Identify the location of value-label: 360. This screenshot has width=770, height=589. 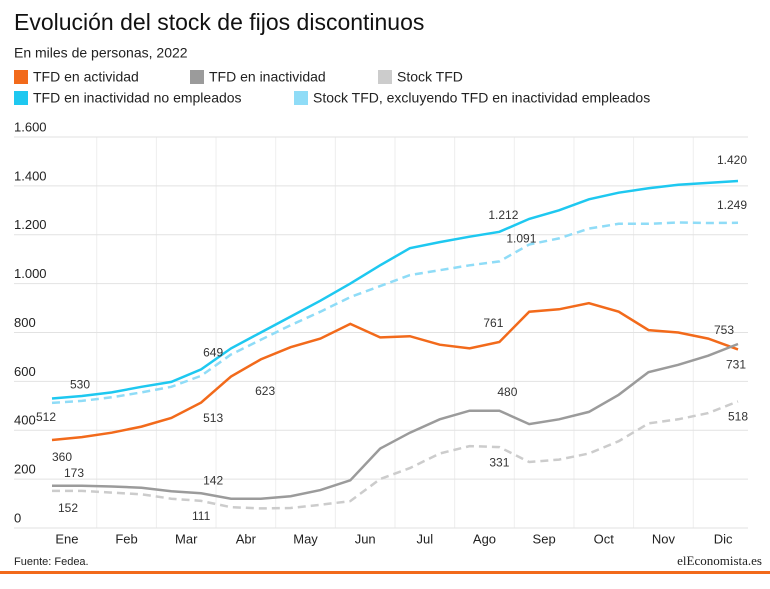
(62, 457).